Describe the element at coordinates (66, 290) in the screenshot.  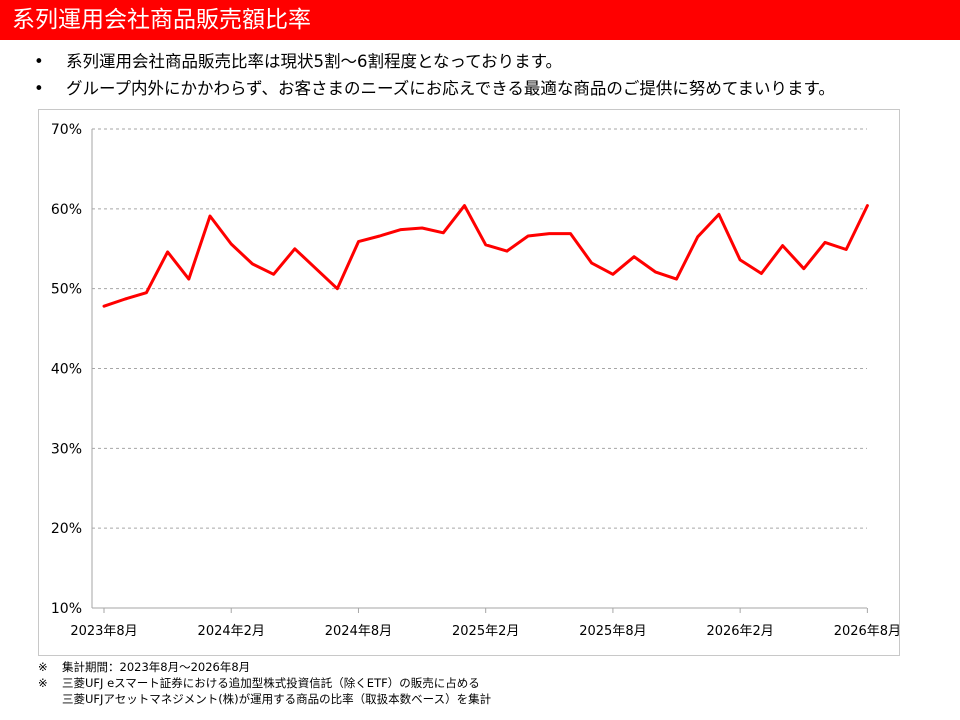
I see `y-tick-label-50: 50%` at that location.